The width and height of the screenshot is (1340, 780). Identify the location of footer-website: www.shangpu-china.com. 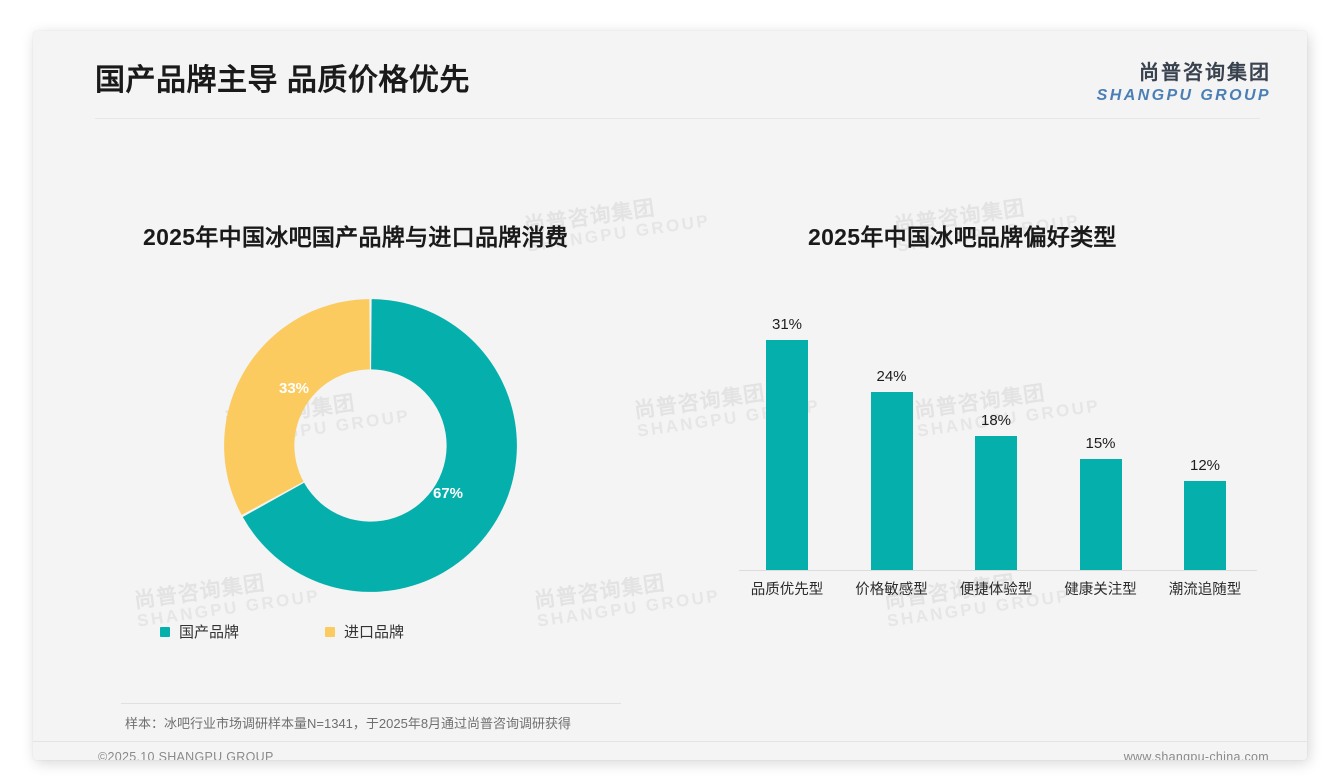
(1196, 755).